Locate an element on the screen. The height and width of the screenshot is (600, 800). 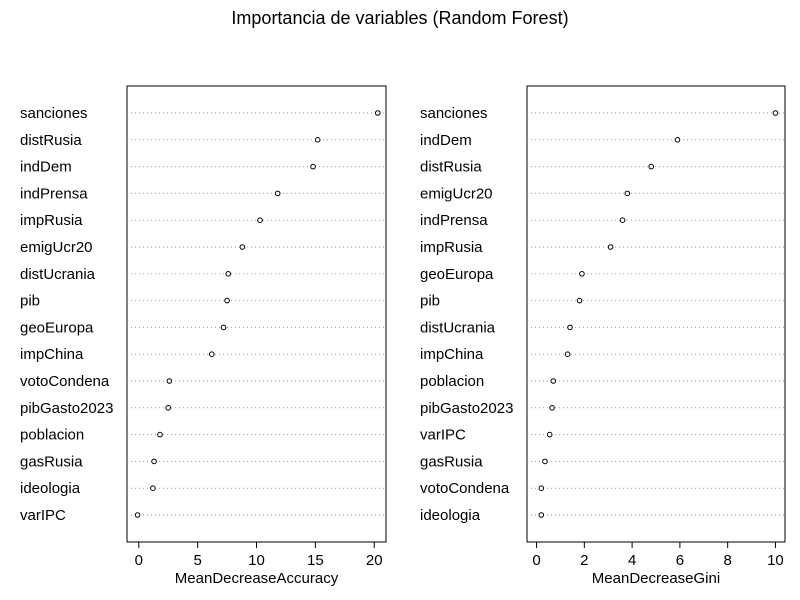
x-axis-label: MeanDecreaseAccuracy is located at coordinates (257, 578).